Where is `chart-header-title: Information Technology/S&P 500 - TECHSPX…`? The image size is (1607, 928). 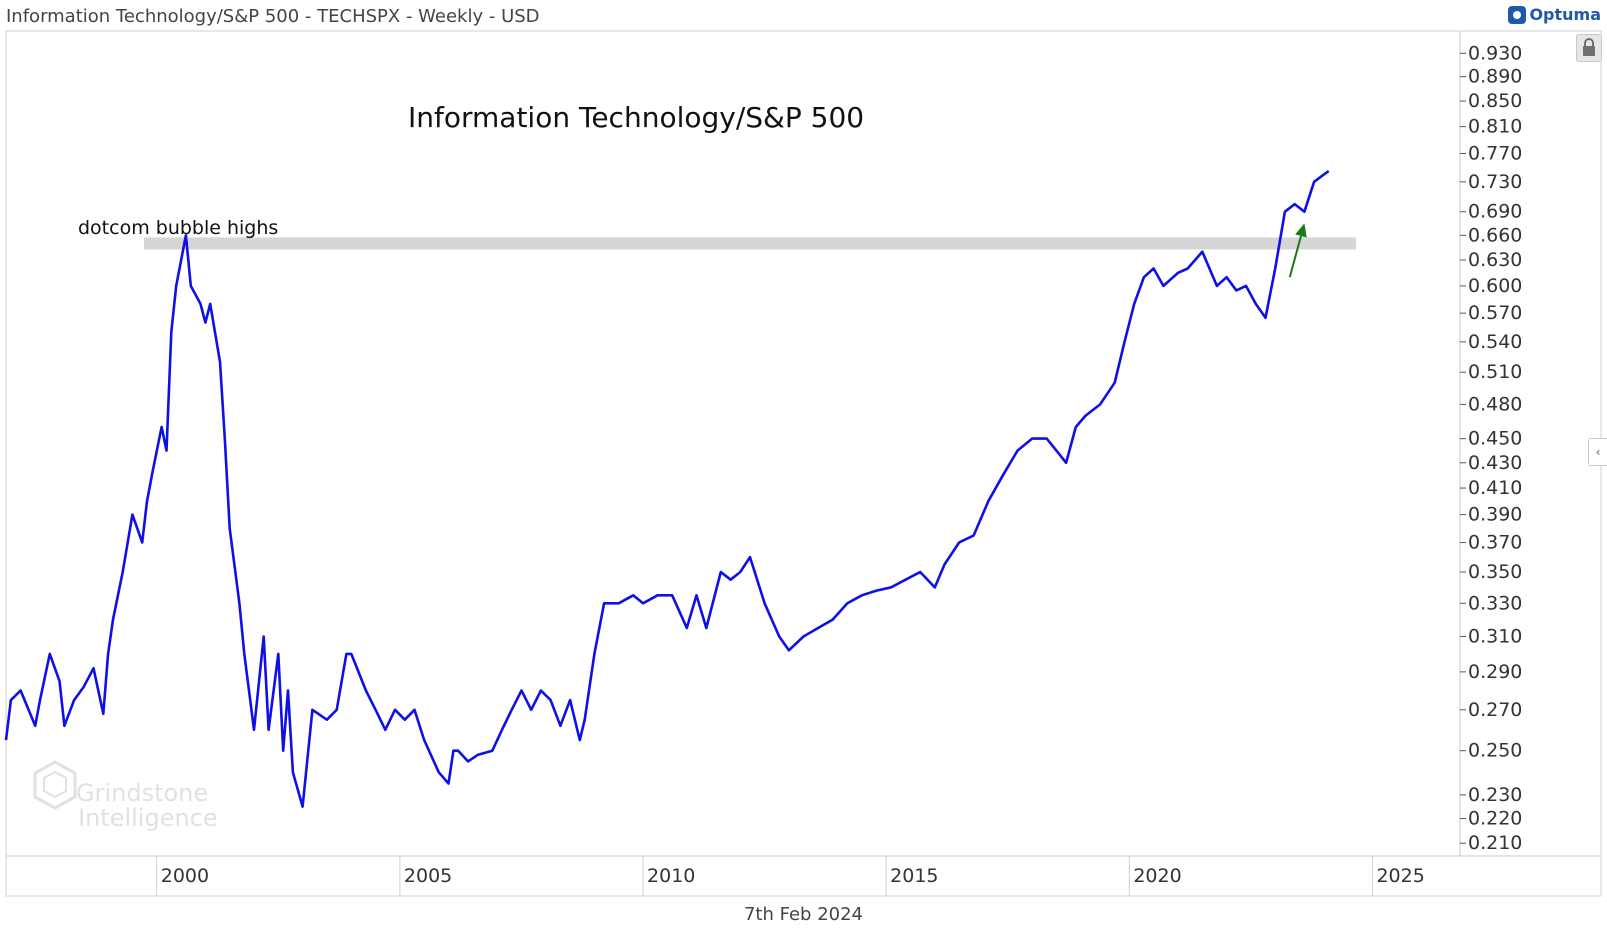 chart-header-title: Information Technology/S&P 500 - TECHSPX… is located at coordinates (273, 16).